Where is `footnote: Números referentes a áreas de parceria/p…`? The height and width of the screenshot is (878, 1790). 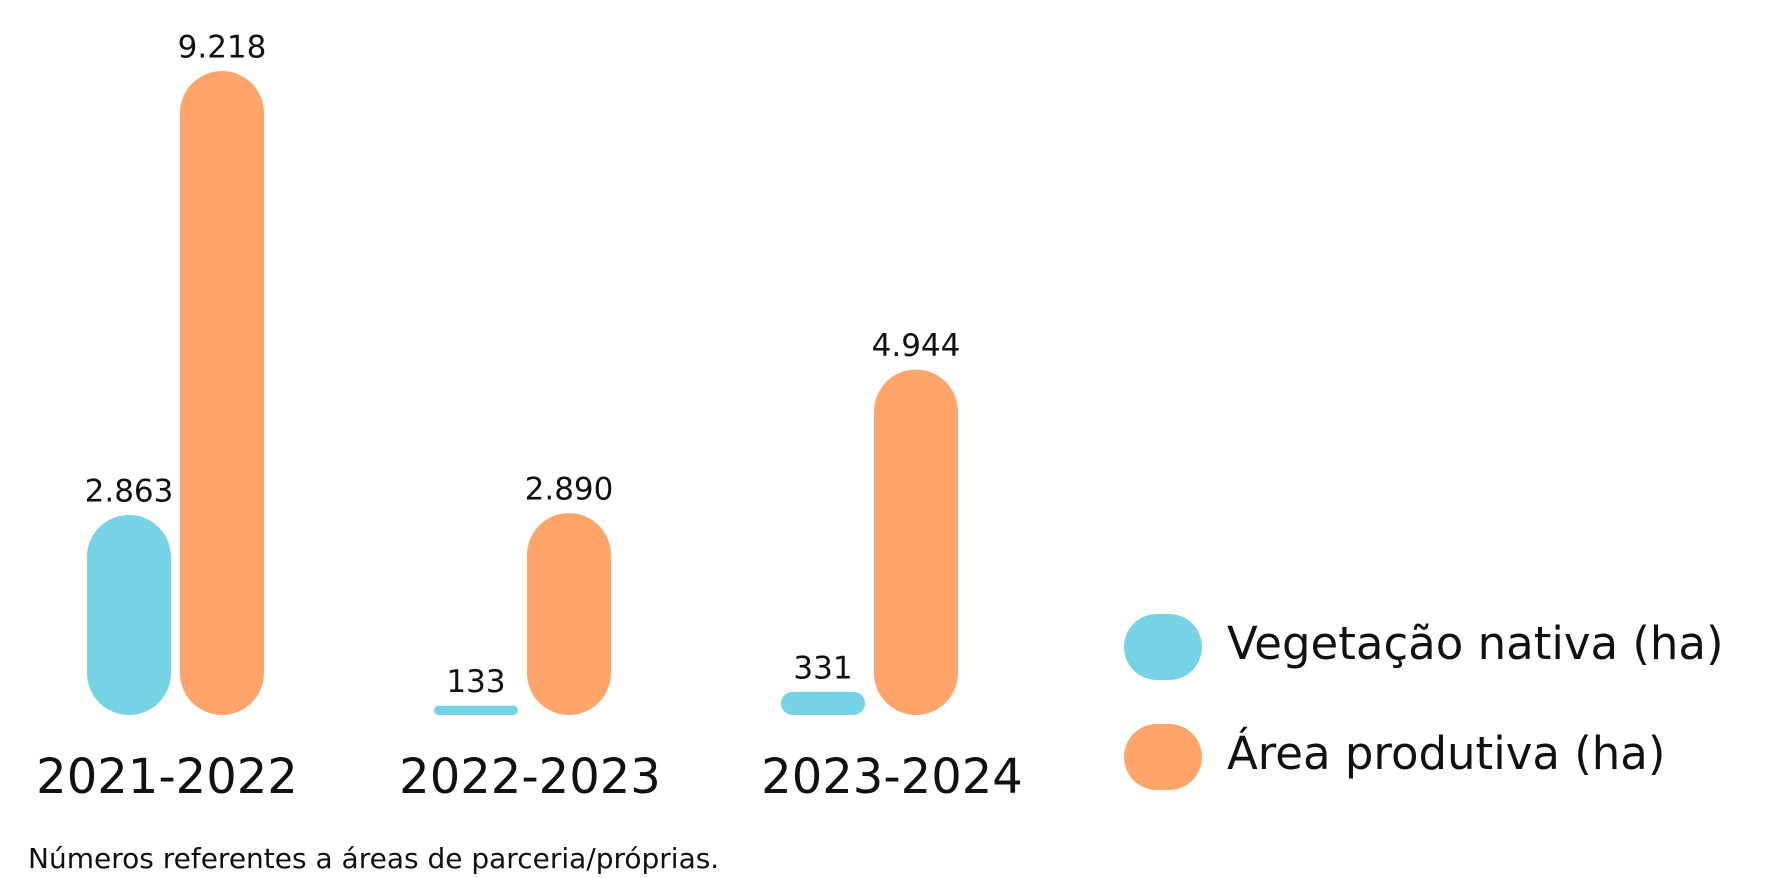 footnote: Números referentes a áreas de parceria/p… is located at coordinates (373, 858).